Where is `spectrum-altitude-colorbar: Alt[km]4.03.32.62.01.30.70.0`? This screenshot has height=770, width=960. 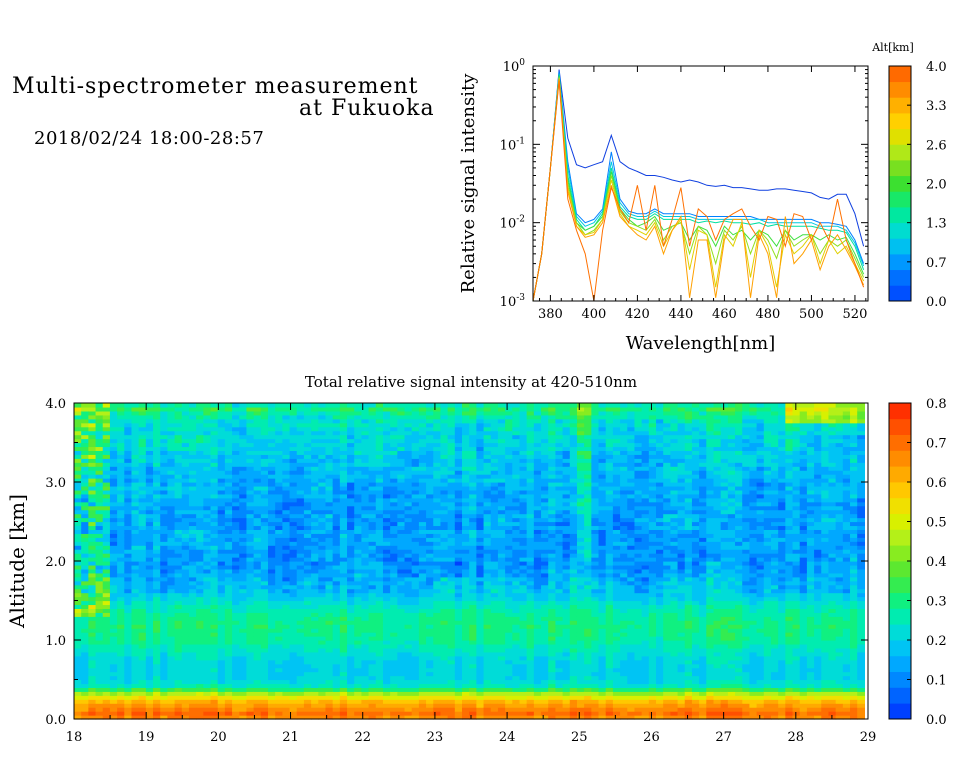
spectrum-altitude-colorbar: Alt[km]4.03.32.62.01.30.70.0 is located at coordinates (908, 175).